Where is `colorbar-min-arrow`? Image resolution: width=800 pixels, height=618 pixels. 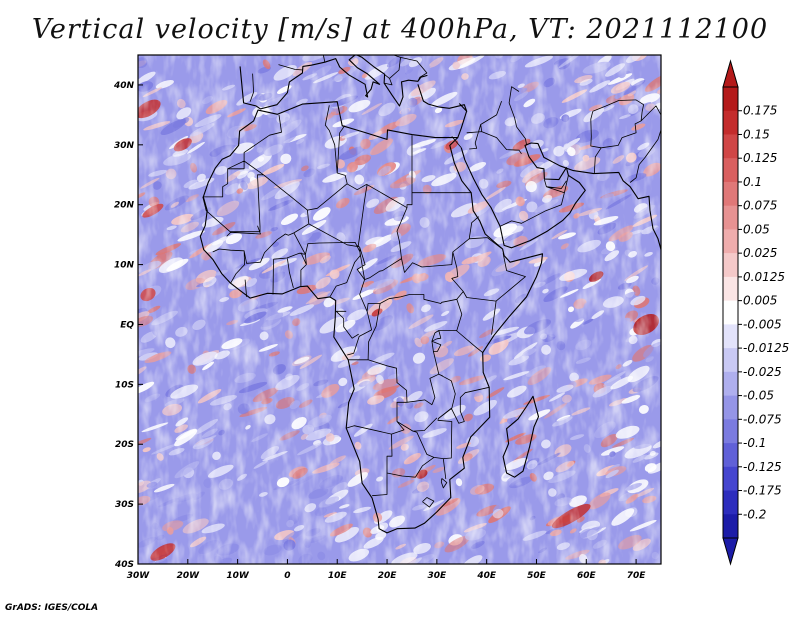 colorbar-min-arrow is located at coordinates (730, 551).